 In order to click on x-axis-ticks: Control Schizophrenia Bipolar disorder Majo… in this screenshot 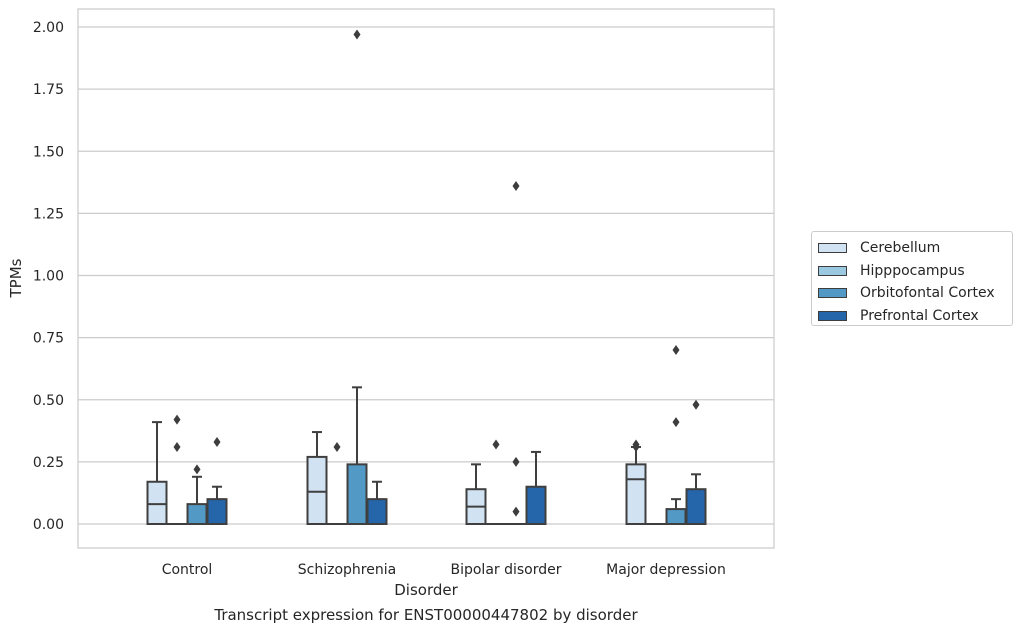, I will do `click(444, 570)`.